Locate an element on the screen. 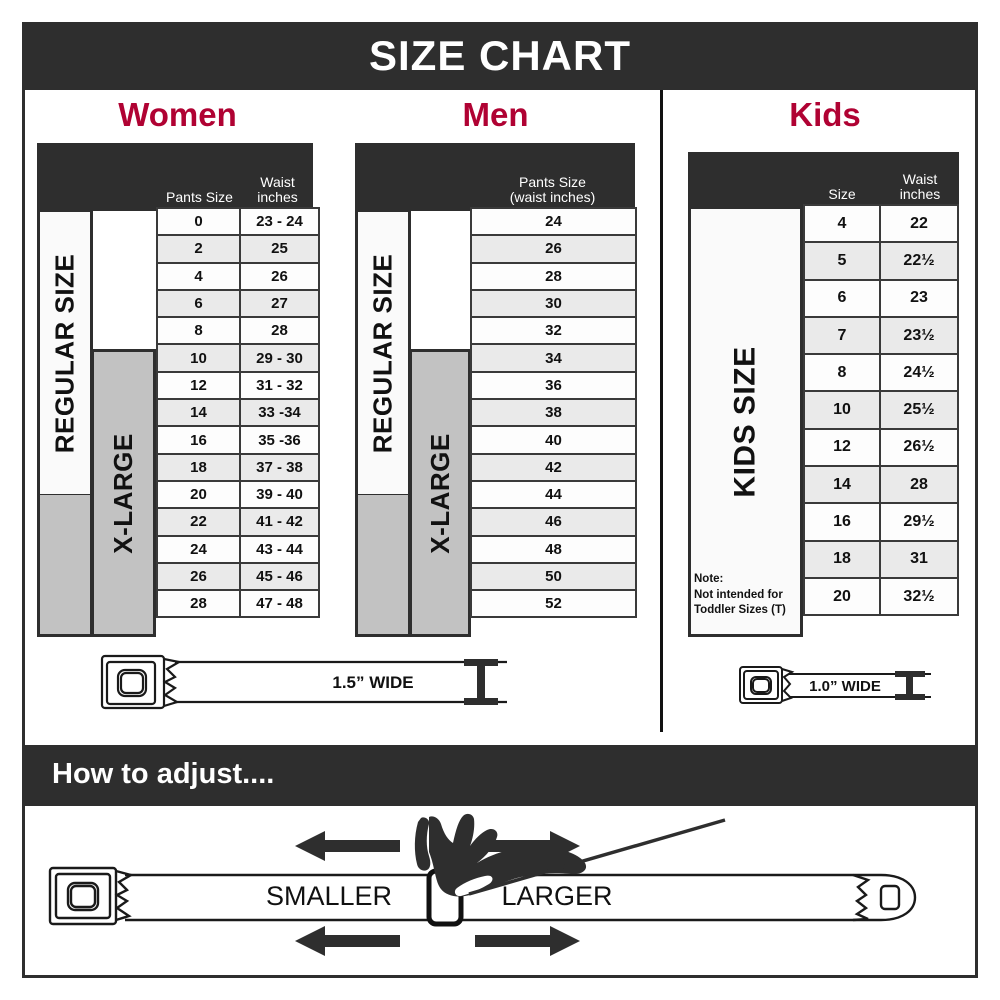 The height and width of the screenshot is (1000, 1000). table-row: 44 is located at coordinates (553, 494).